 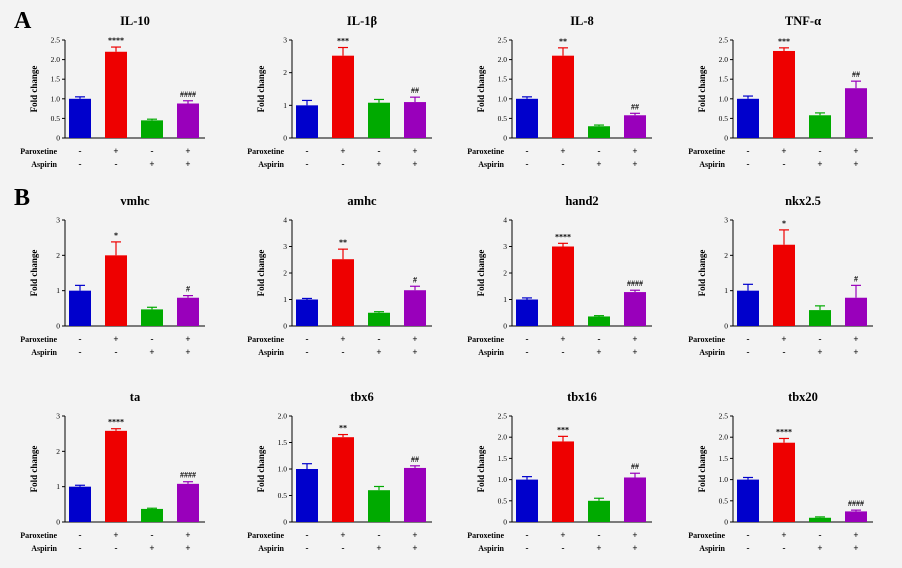 I want to click on chart2-title: IL-1β, so click(x=362, y=21).